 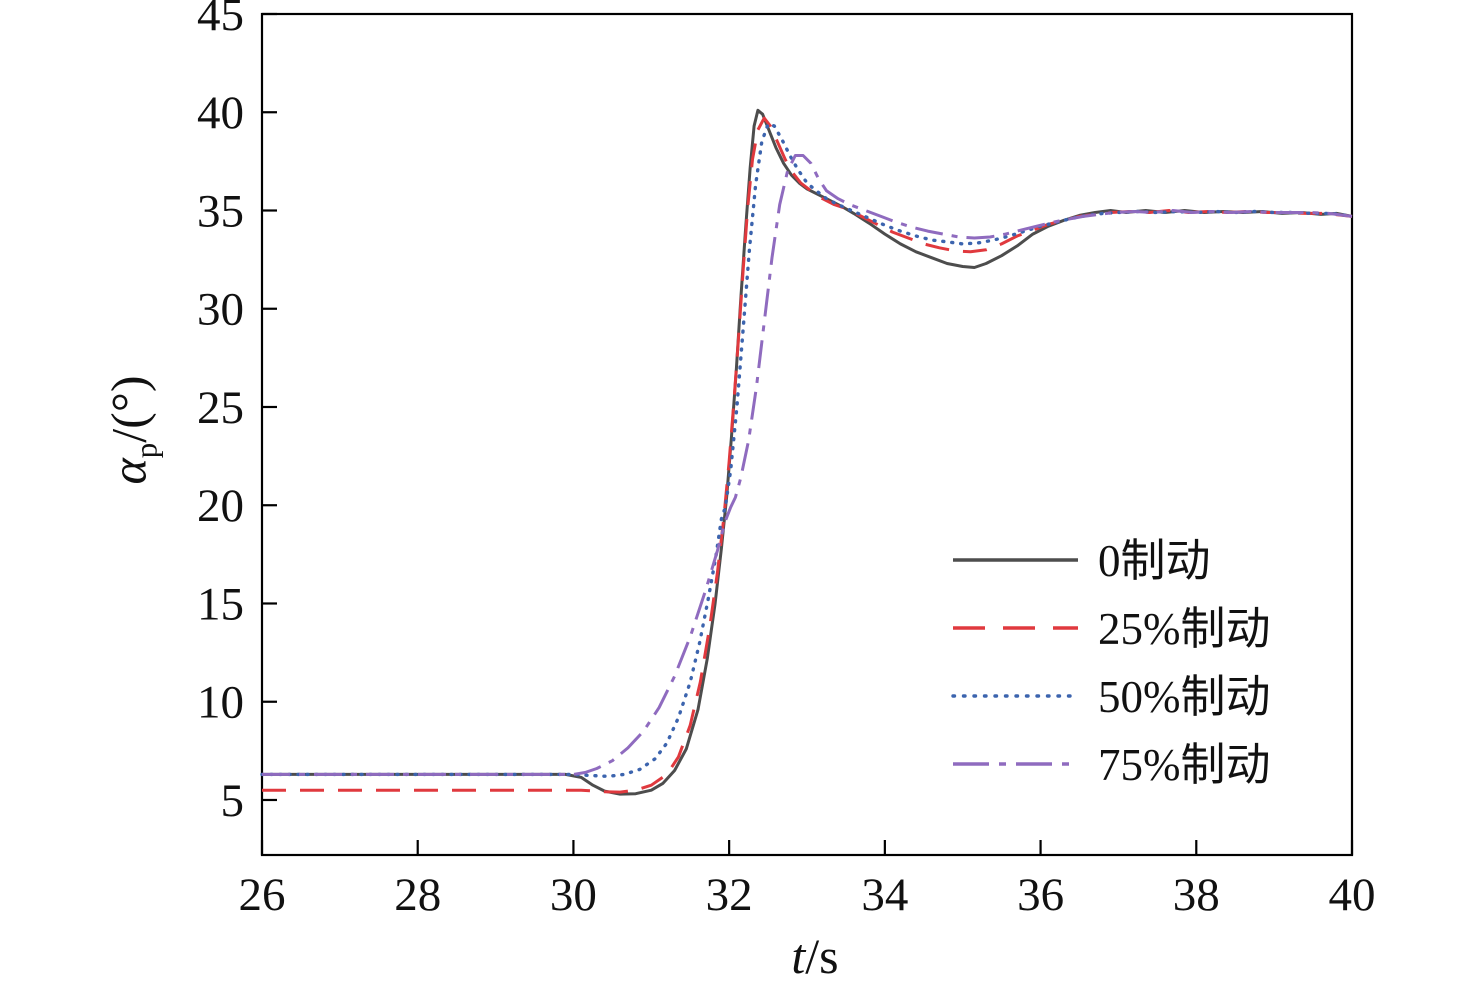 What do you see at coordinates (220, 20) in the screenshot?
I see `y-tick-label: 45` at bounding box center [220, 20].